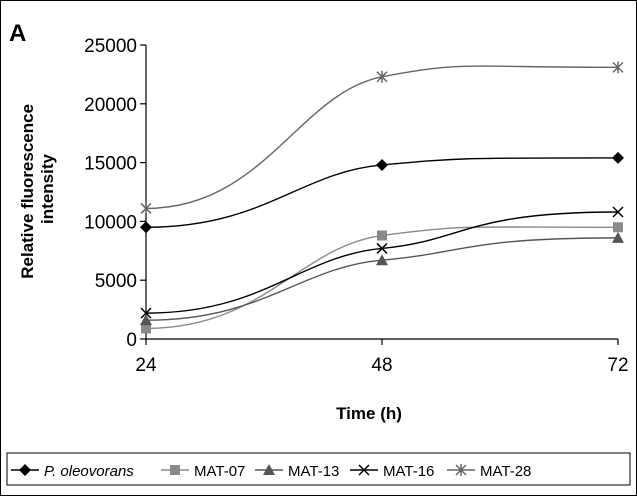  What do you see at coordinates (27, 191) in the screenshot?
I see `y-axis-title-line-1: Relative fluorescence` at bounding box center [27, 191].